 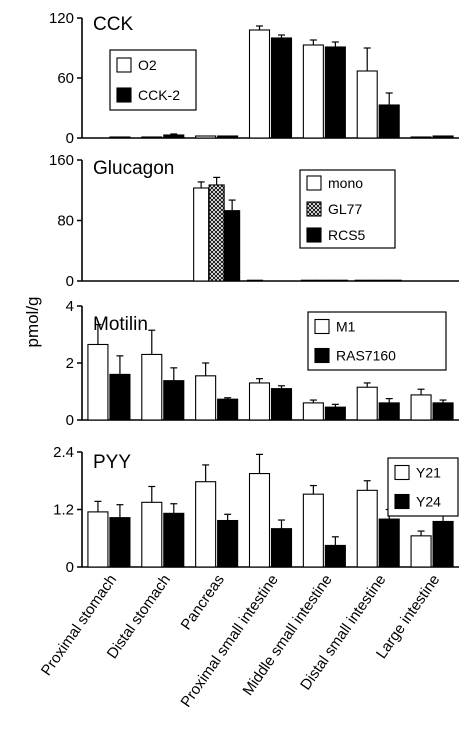 I want to click on y-tick-label: 160, so click(x=61, y=160).